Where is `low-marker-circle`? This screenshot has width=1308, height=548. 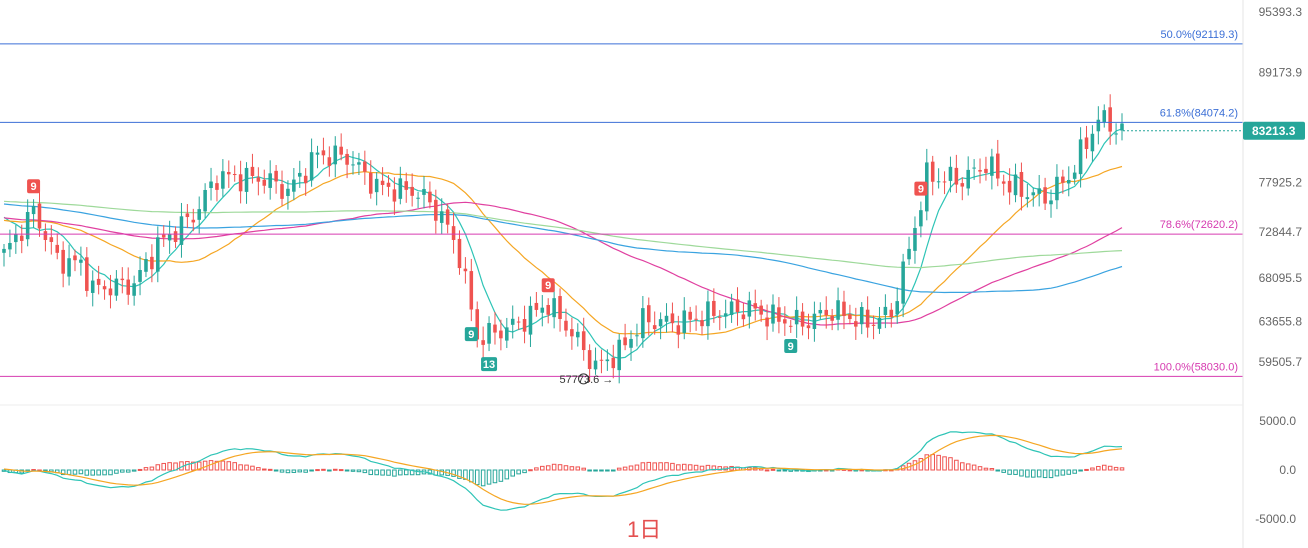
low-marker-circle is located at coordinates (584, 379).